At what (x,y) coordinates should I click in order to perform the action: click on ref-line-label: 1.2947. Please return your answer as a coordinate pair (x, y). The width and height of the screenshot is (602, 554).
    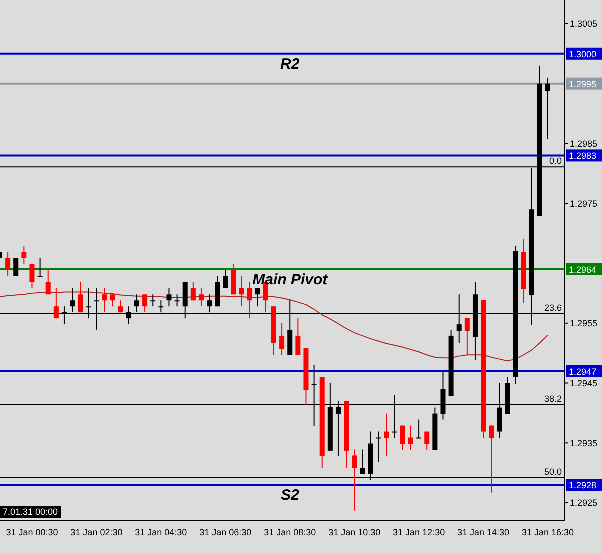
    Looking at the image, I should click on (583, 371).